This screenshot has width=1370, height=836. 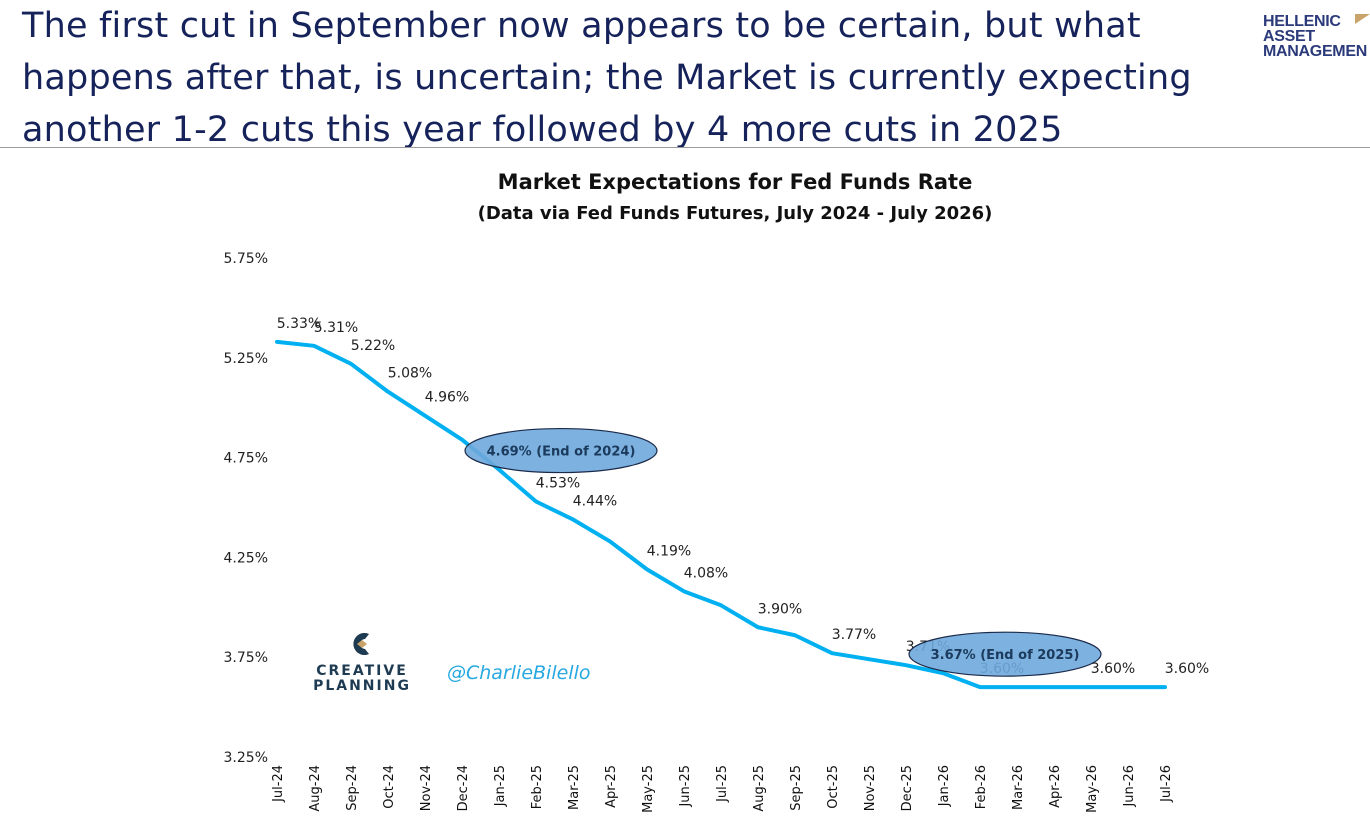 What do you see at coordinates (246, 259) in the screenshot?
I see `y-tick-label: 5.75%` at bounding box center [246, 259].